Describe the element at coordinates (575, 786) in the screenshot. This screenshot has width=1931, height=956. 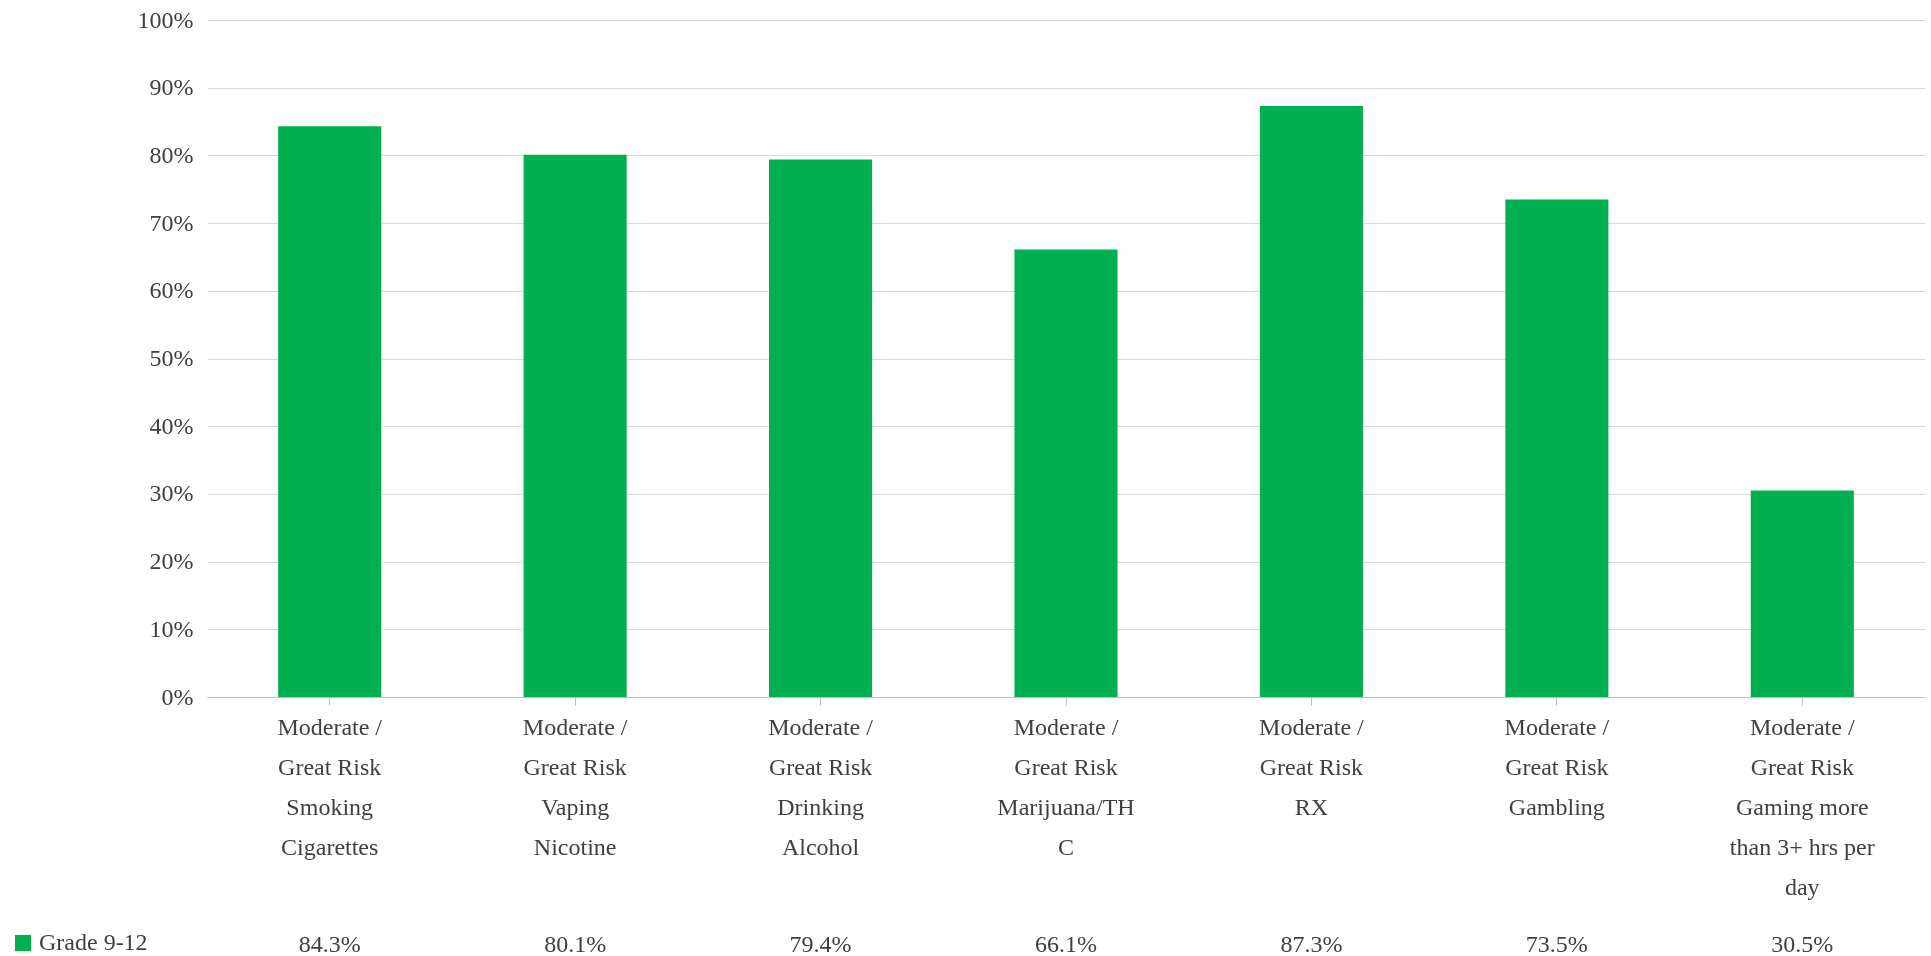
I see `x-tick-label: Moderate / Great Risk Vaping Nicotine` at that location.